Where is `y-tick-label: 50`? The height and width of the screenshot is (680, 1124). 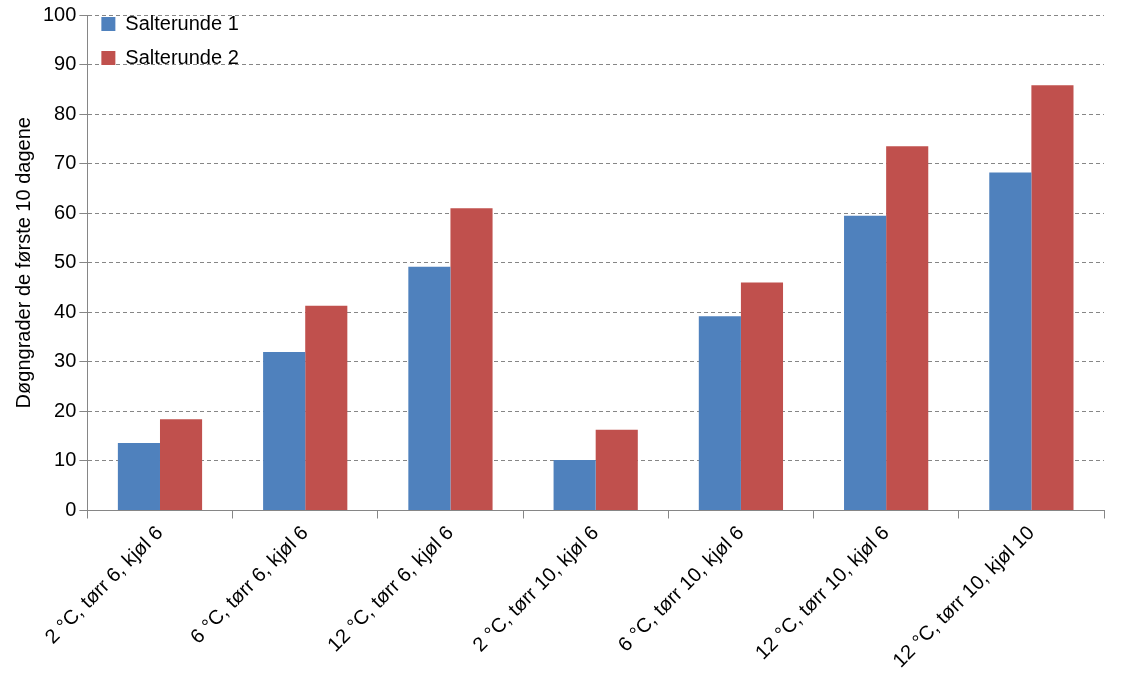 y-tick-label: 50 is located at coordinates (65, 261).